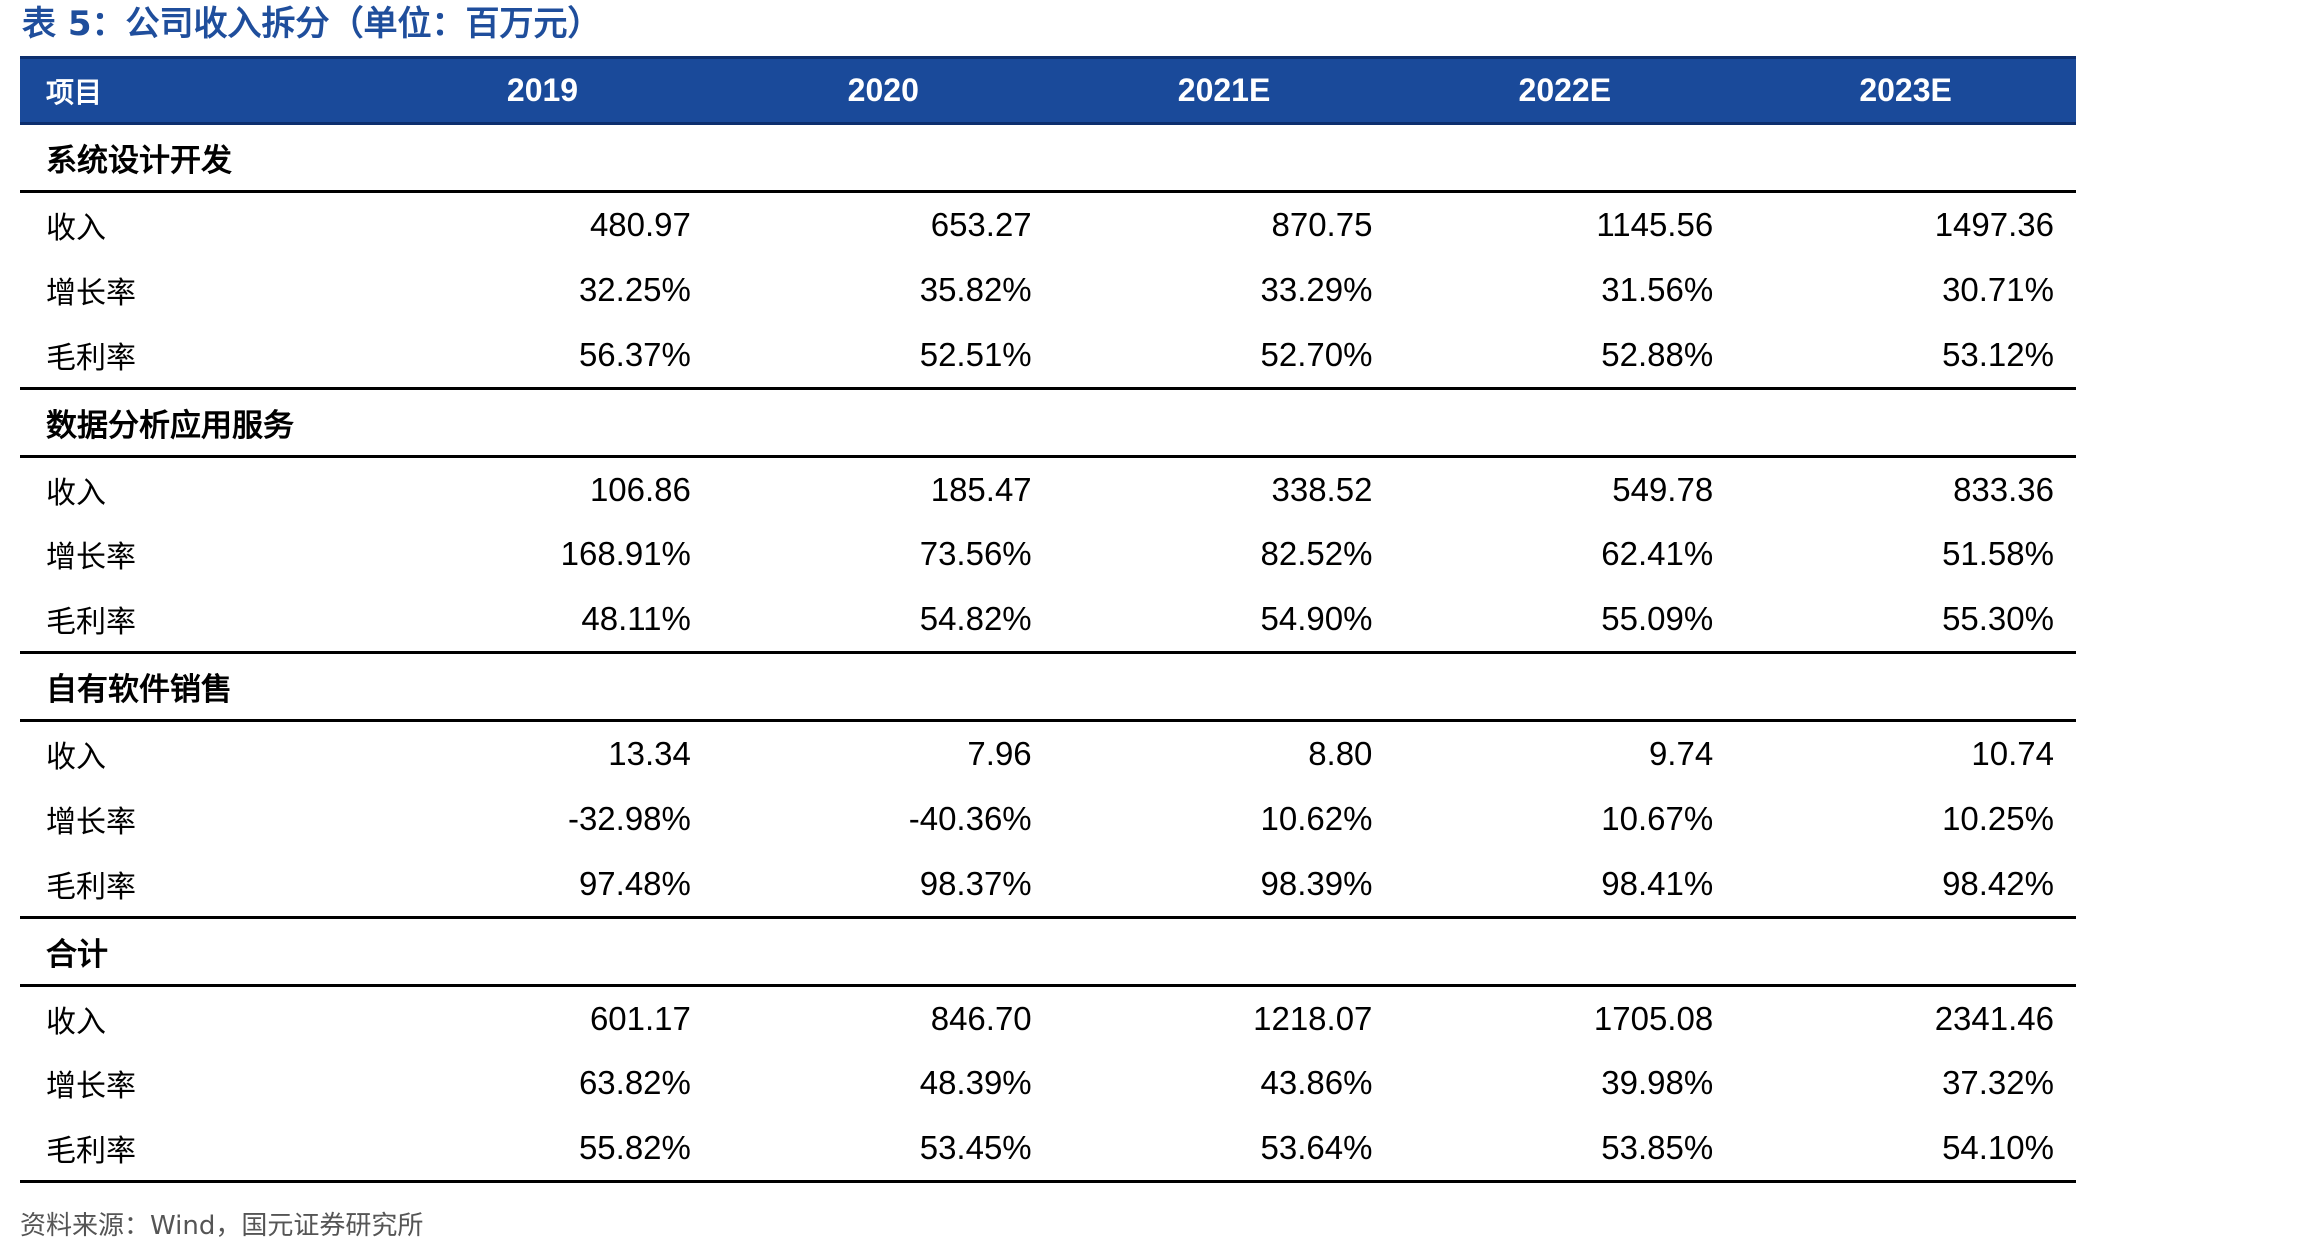 The width and height of the screenshot is (2310, 1253). I want to click on table-cell: 33.29%, so click(1316, 289).